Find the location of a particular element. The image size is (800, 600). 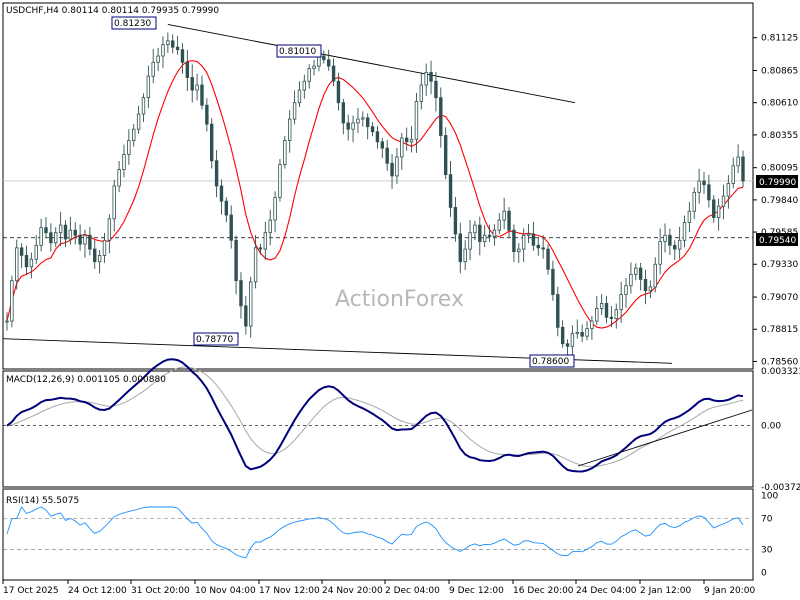

time-axis-label: 2 Dec 04:00 is located at coordinates (412, 591).